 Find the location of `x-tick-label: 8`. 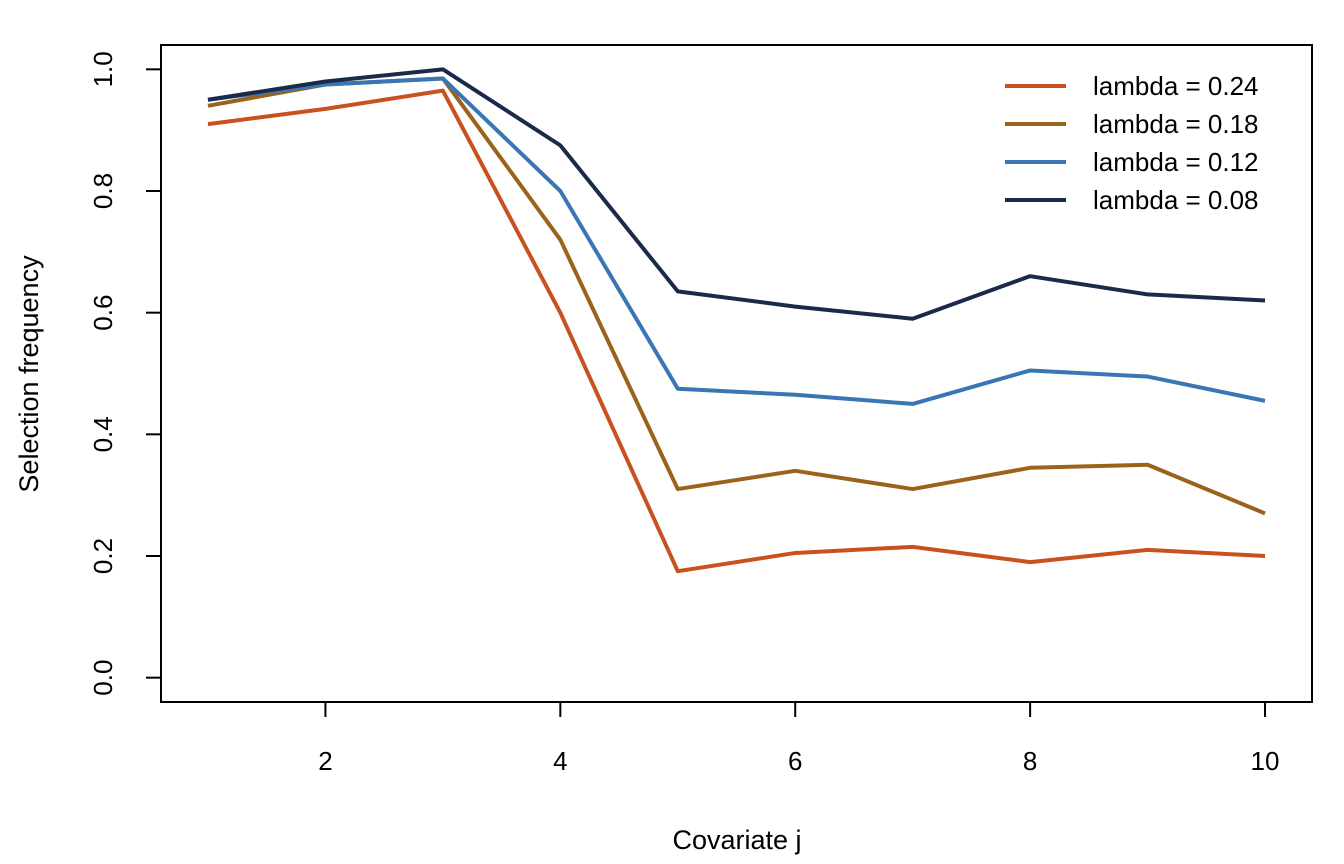

x-tick-label: 8 is located at coordinates (1030, 761).